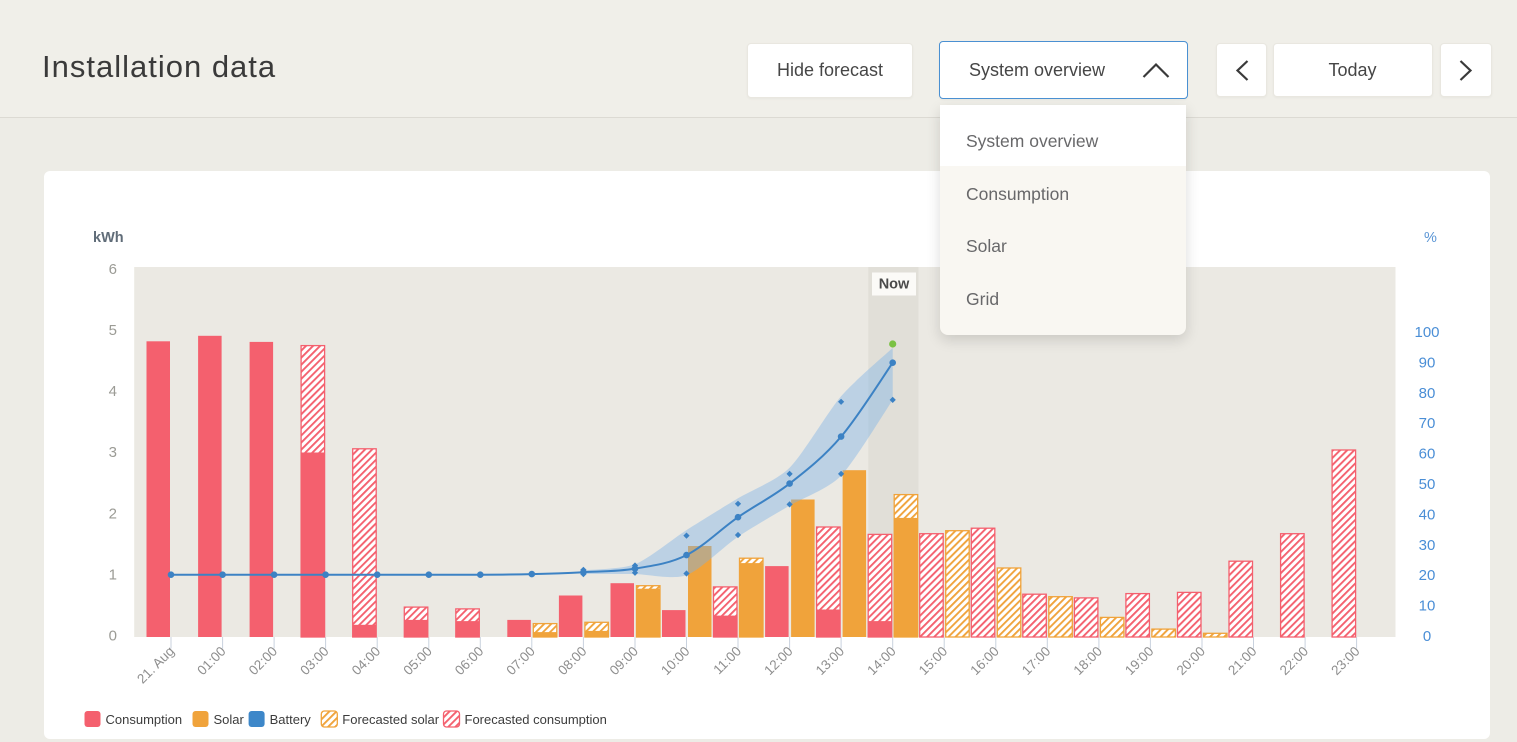 This screenshot has width=1517, height=742. I want to click on svg-text: 20:00, so click(1191, 661).